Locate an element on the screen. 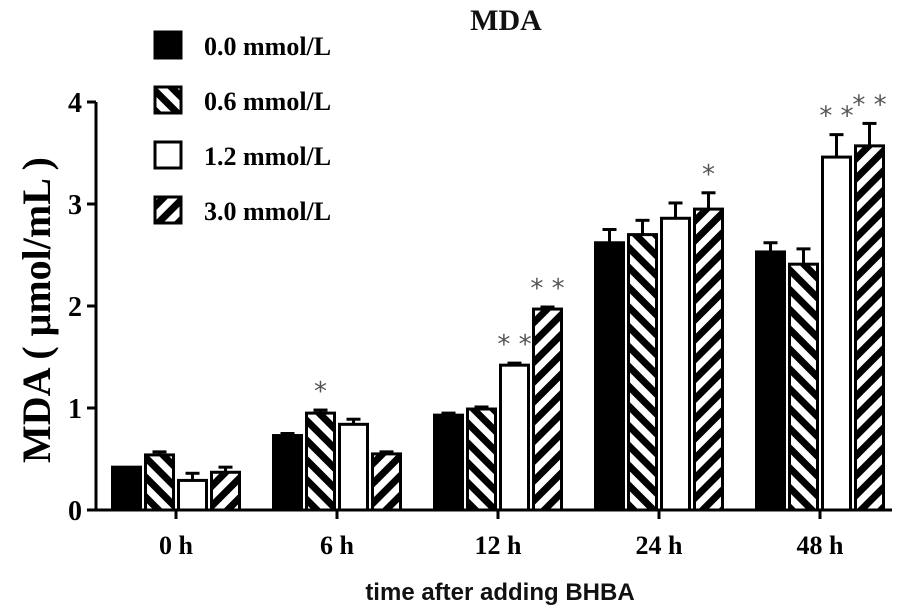  legend-label: 3.0 mmol/L is located at coordinates (267, 211).